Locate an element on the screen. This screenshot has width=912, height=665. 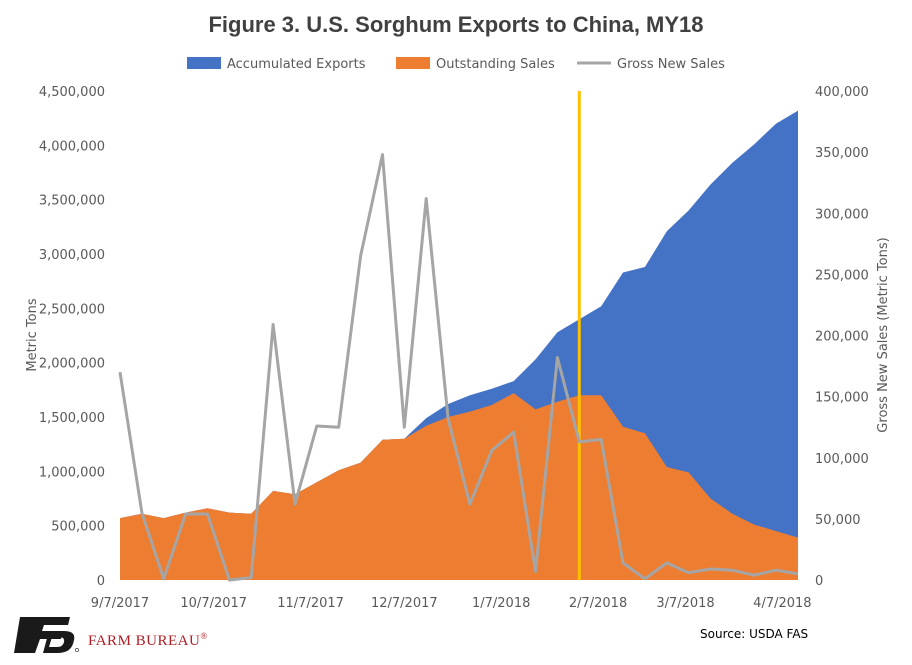
y-tick-label: 2,500,000 is located at coordinates (72, 309).